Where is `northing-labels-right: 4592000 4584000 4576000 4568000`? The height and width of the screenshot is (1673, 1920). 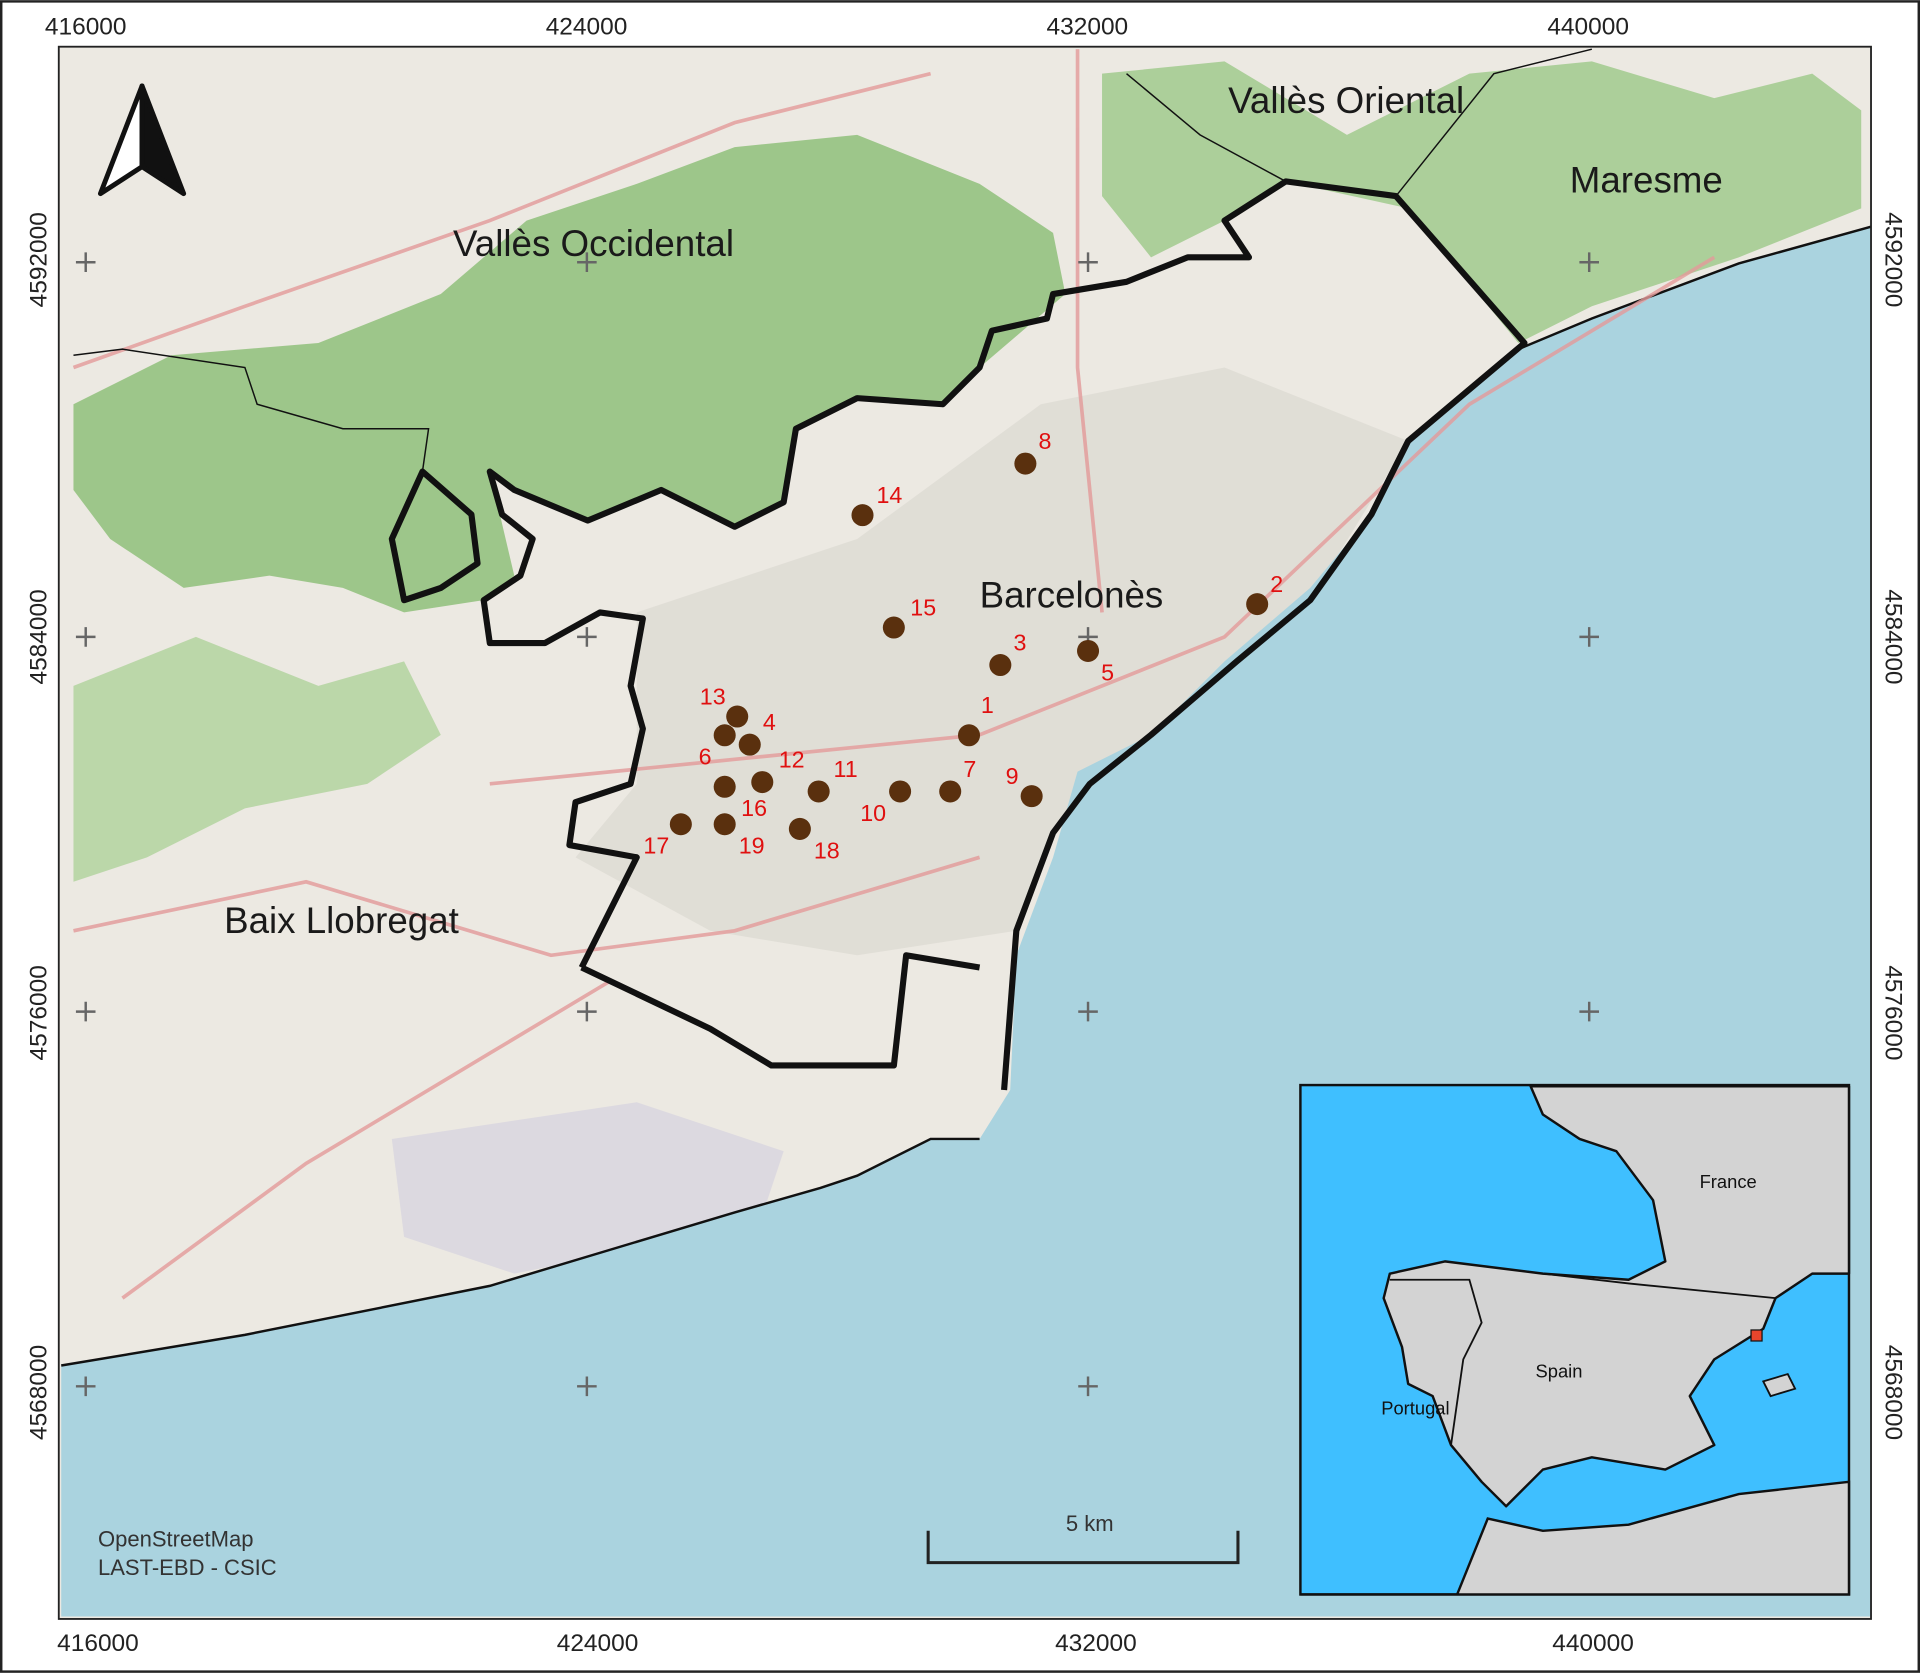
northing-labels-right: 4592000 4584000 4576000 4568000 is located at coordinates (1893, 826).